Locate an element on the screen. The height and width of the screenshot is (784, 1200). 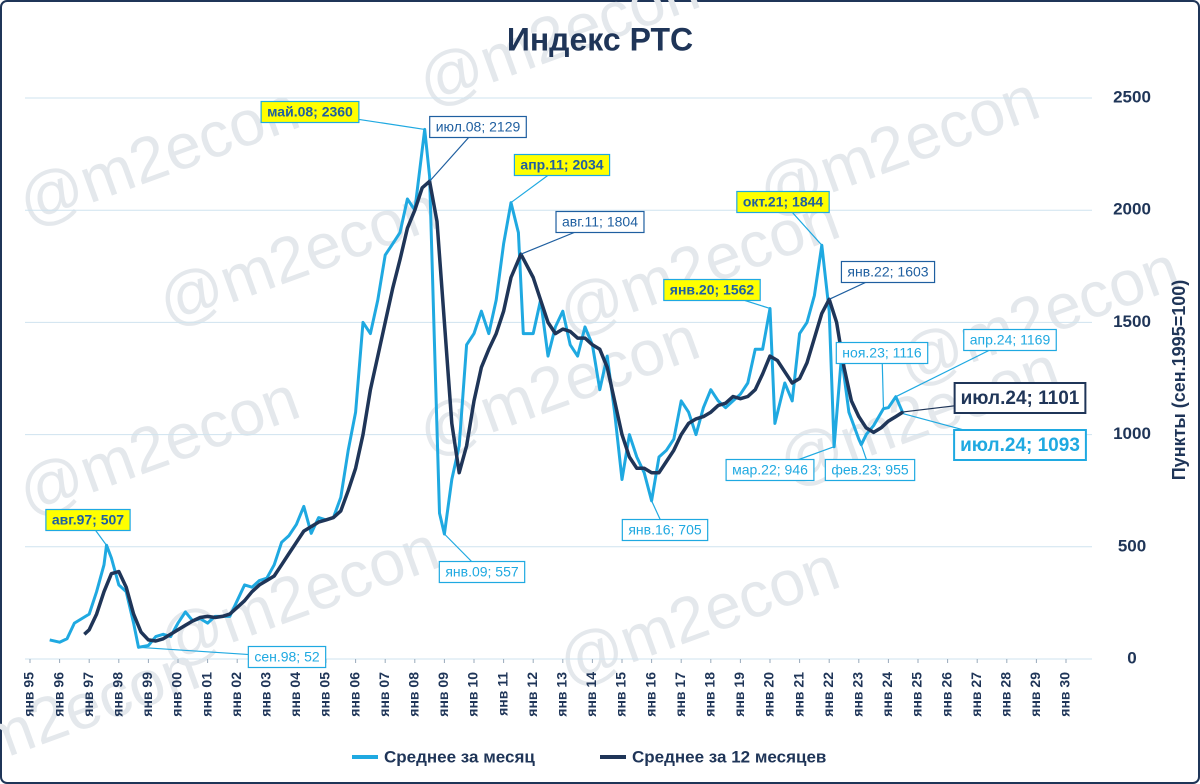
annotation-label: янв.16; 705 is located at coordinates (665, 530).